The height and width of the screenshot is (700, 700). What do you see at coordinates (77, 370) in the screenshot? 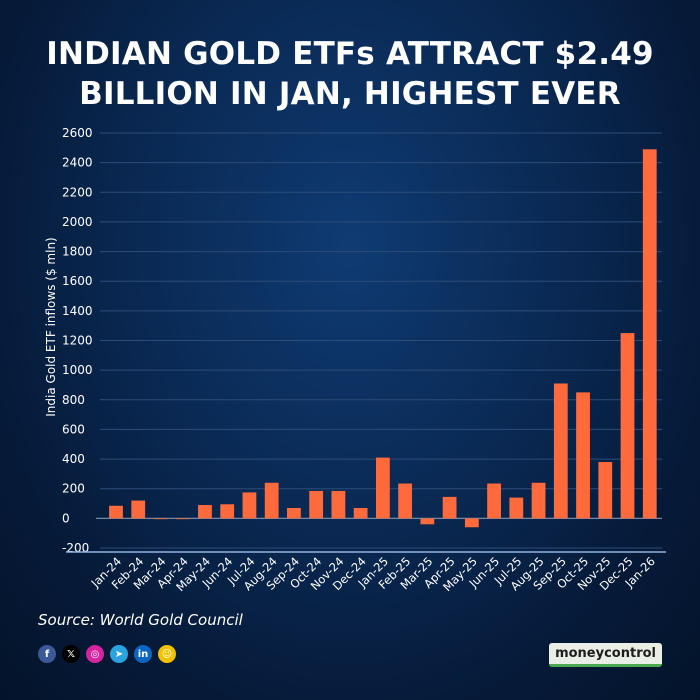
I see `y-tick-label: 1000` at bounding box center [77, 370].